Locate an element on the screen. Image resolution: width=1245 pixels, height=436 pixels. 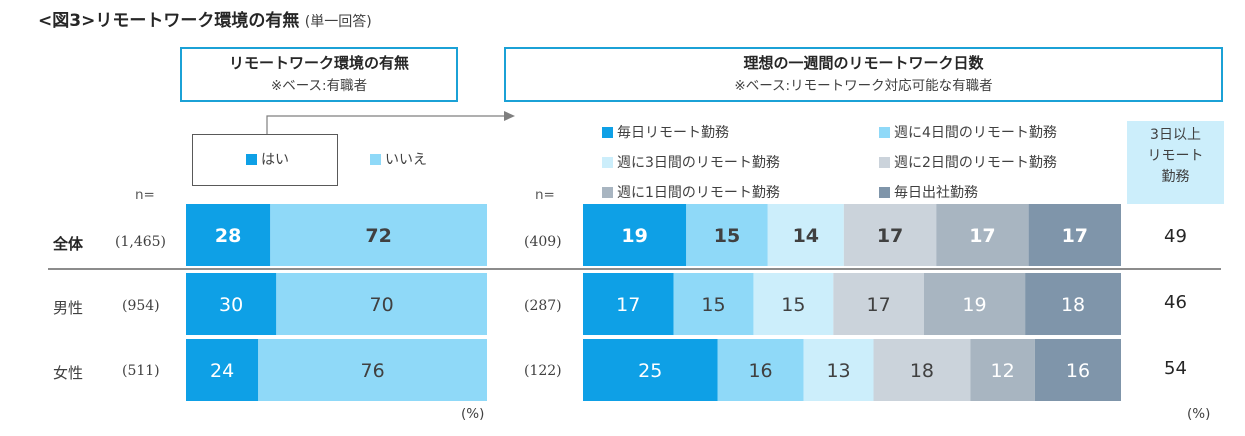
legend-label-r2: 週に4日間のリモート勤務 is located at coordinates (975, 133).